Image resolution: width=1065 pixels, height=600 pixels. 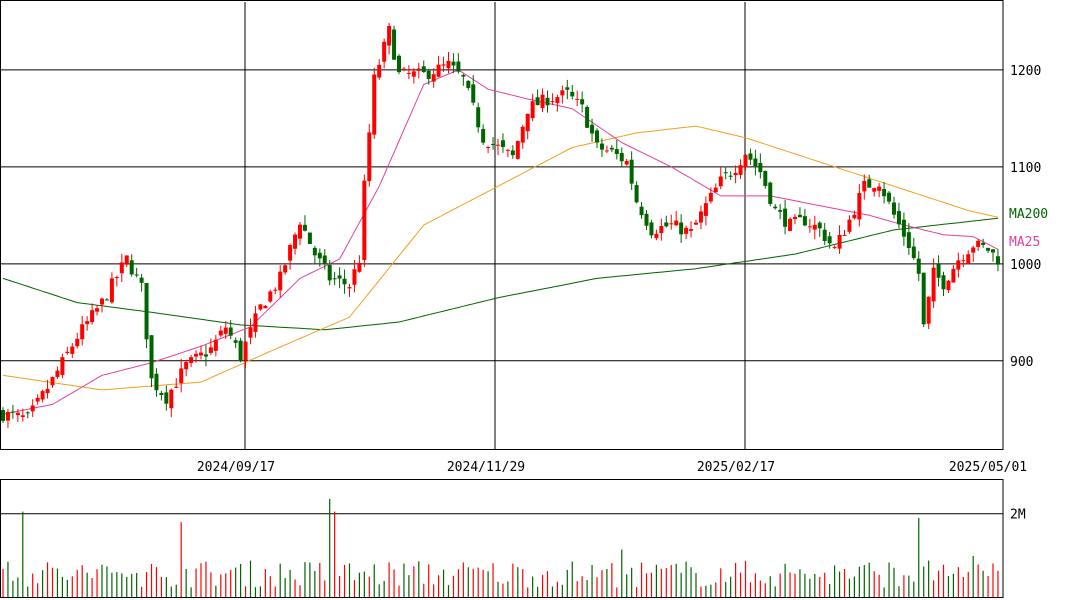 I want to click on volume-tick-label: 2M, so click(x=1018, y=515).